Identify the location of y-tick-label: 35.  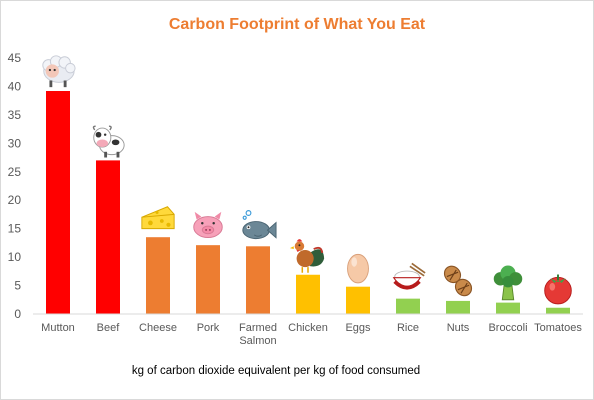
(15, 115).